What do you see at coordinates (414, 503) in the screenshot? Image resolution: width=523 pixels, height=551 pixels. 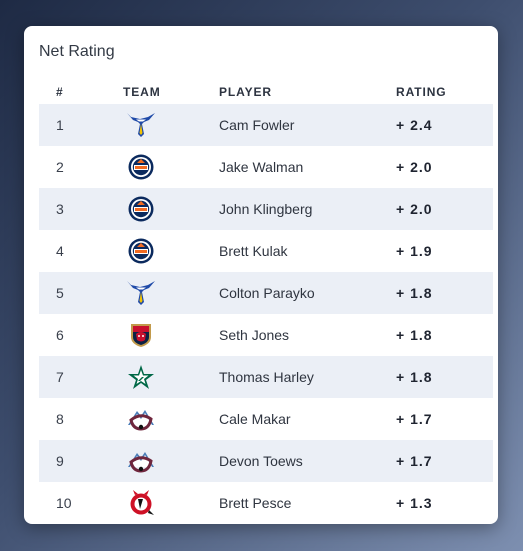 I see `rating-value: + 1.3` at bounding box center [414, 503].